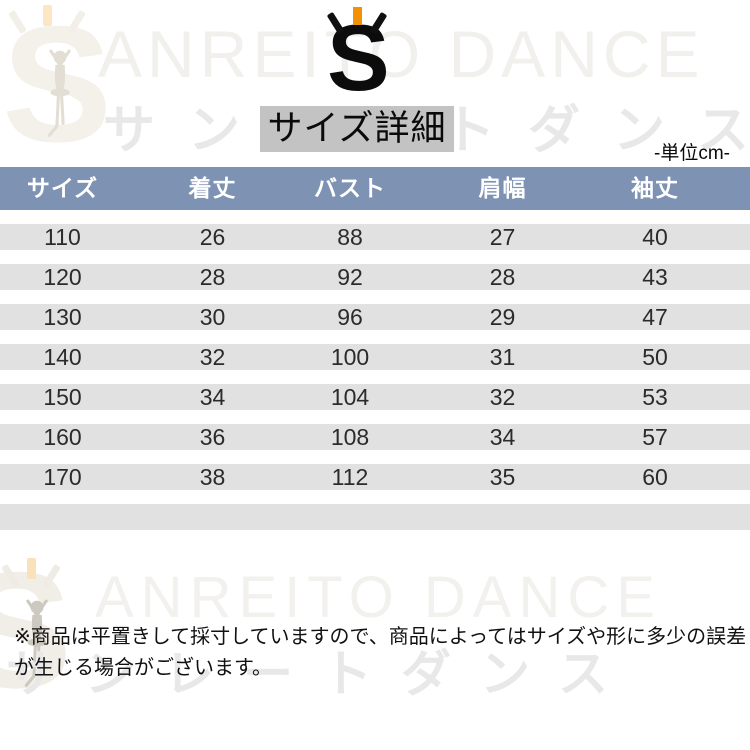 Image resolution: width=750 pixels, height=750 pixels. Describe the element at coordinates (655, 188) in the screenshot. I see `column-header-sleeve: 袖丈` at that location.